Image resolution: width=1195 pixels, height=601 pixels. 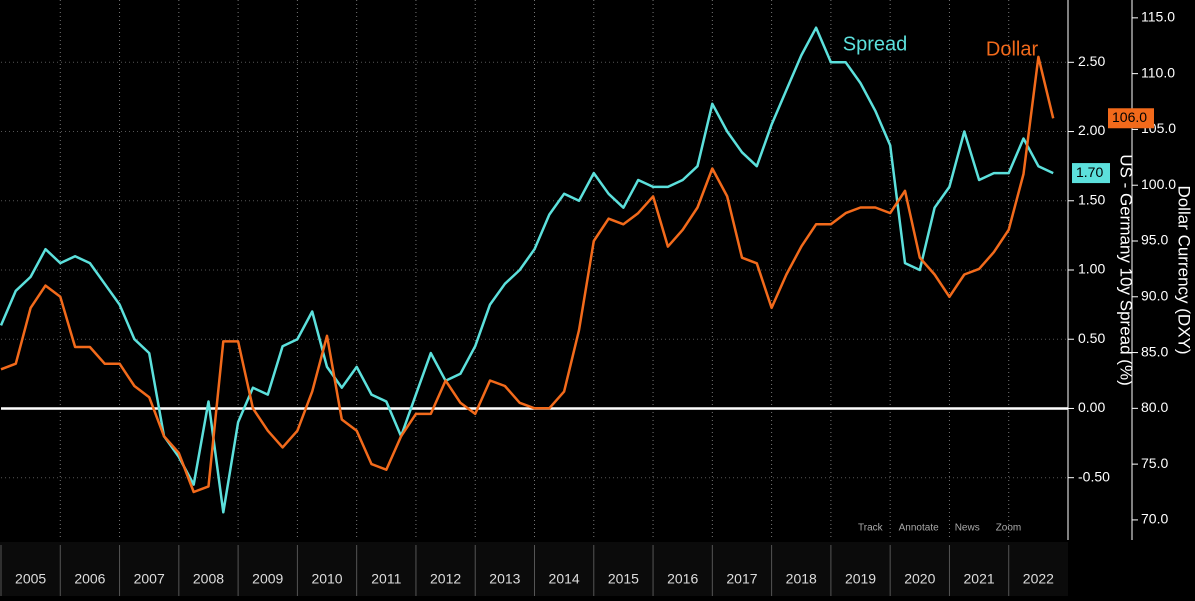 I want to click on x-tick-label: 2010, so click(x=326, y=579).